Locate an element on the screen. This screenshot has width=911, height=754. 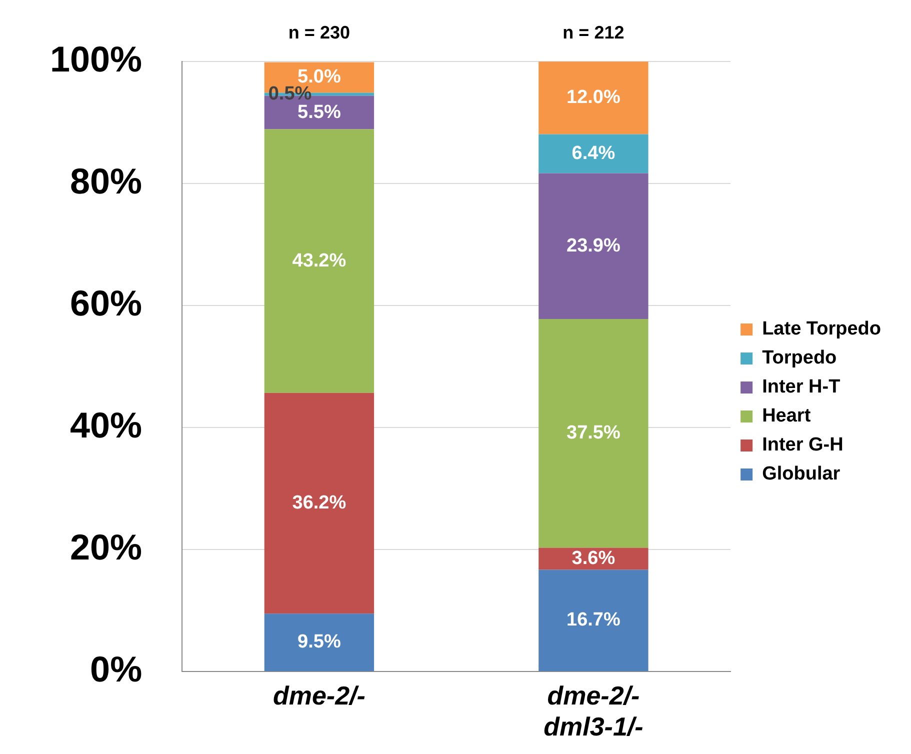
legend-label: Torpedo is located at coordinates (799, 358).